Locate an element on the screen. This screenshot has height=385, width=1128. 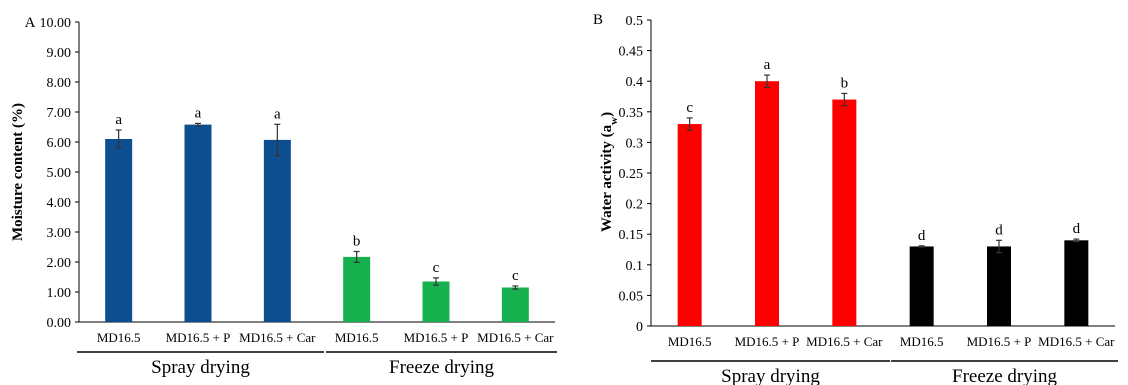
y-tick-label: 0.3 is located at coordinates (635, 143).